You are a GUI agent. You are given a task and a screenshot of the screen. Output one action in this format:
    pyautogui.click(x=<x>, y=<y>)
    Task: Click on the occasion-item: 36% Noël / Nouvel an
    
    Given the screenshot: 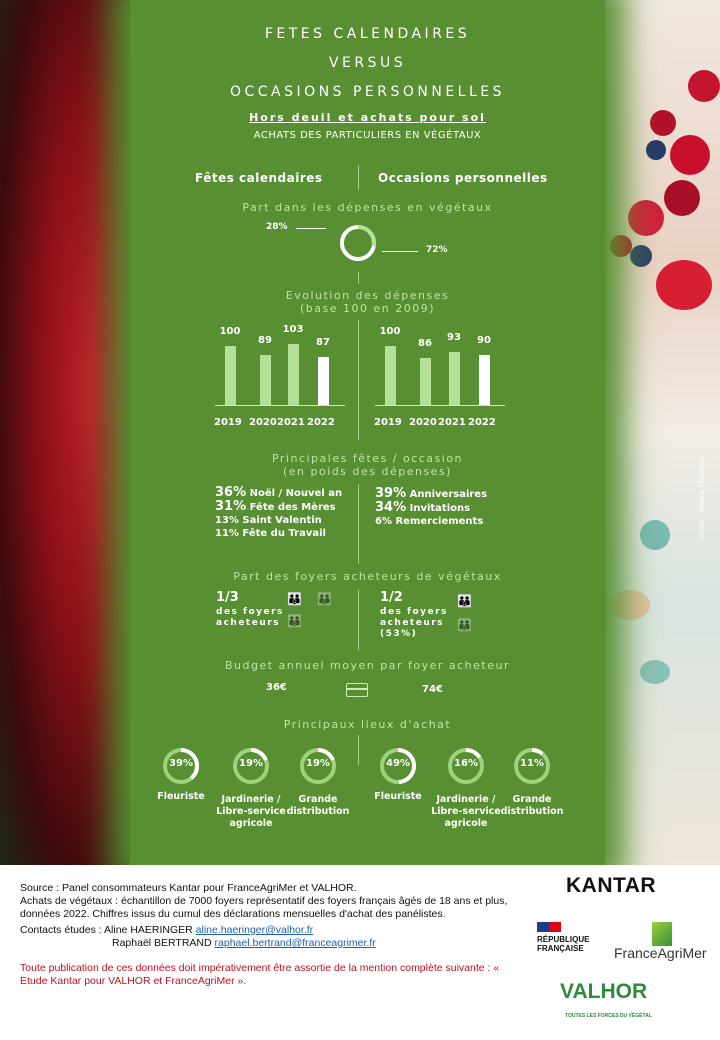 What is the action you would take?
    pyautogui.click(x=279, y=492)
    